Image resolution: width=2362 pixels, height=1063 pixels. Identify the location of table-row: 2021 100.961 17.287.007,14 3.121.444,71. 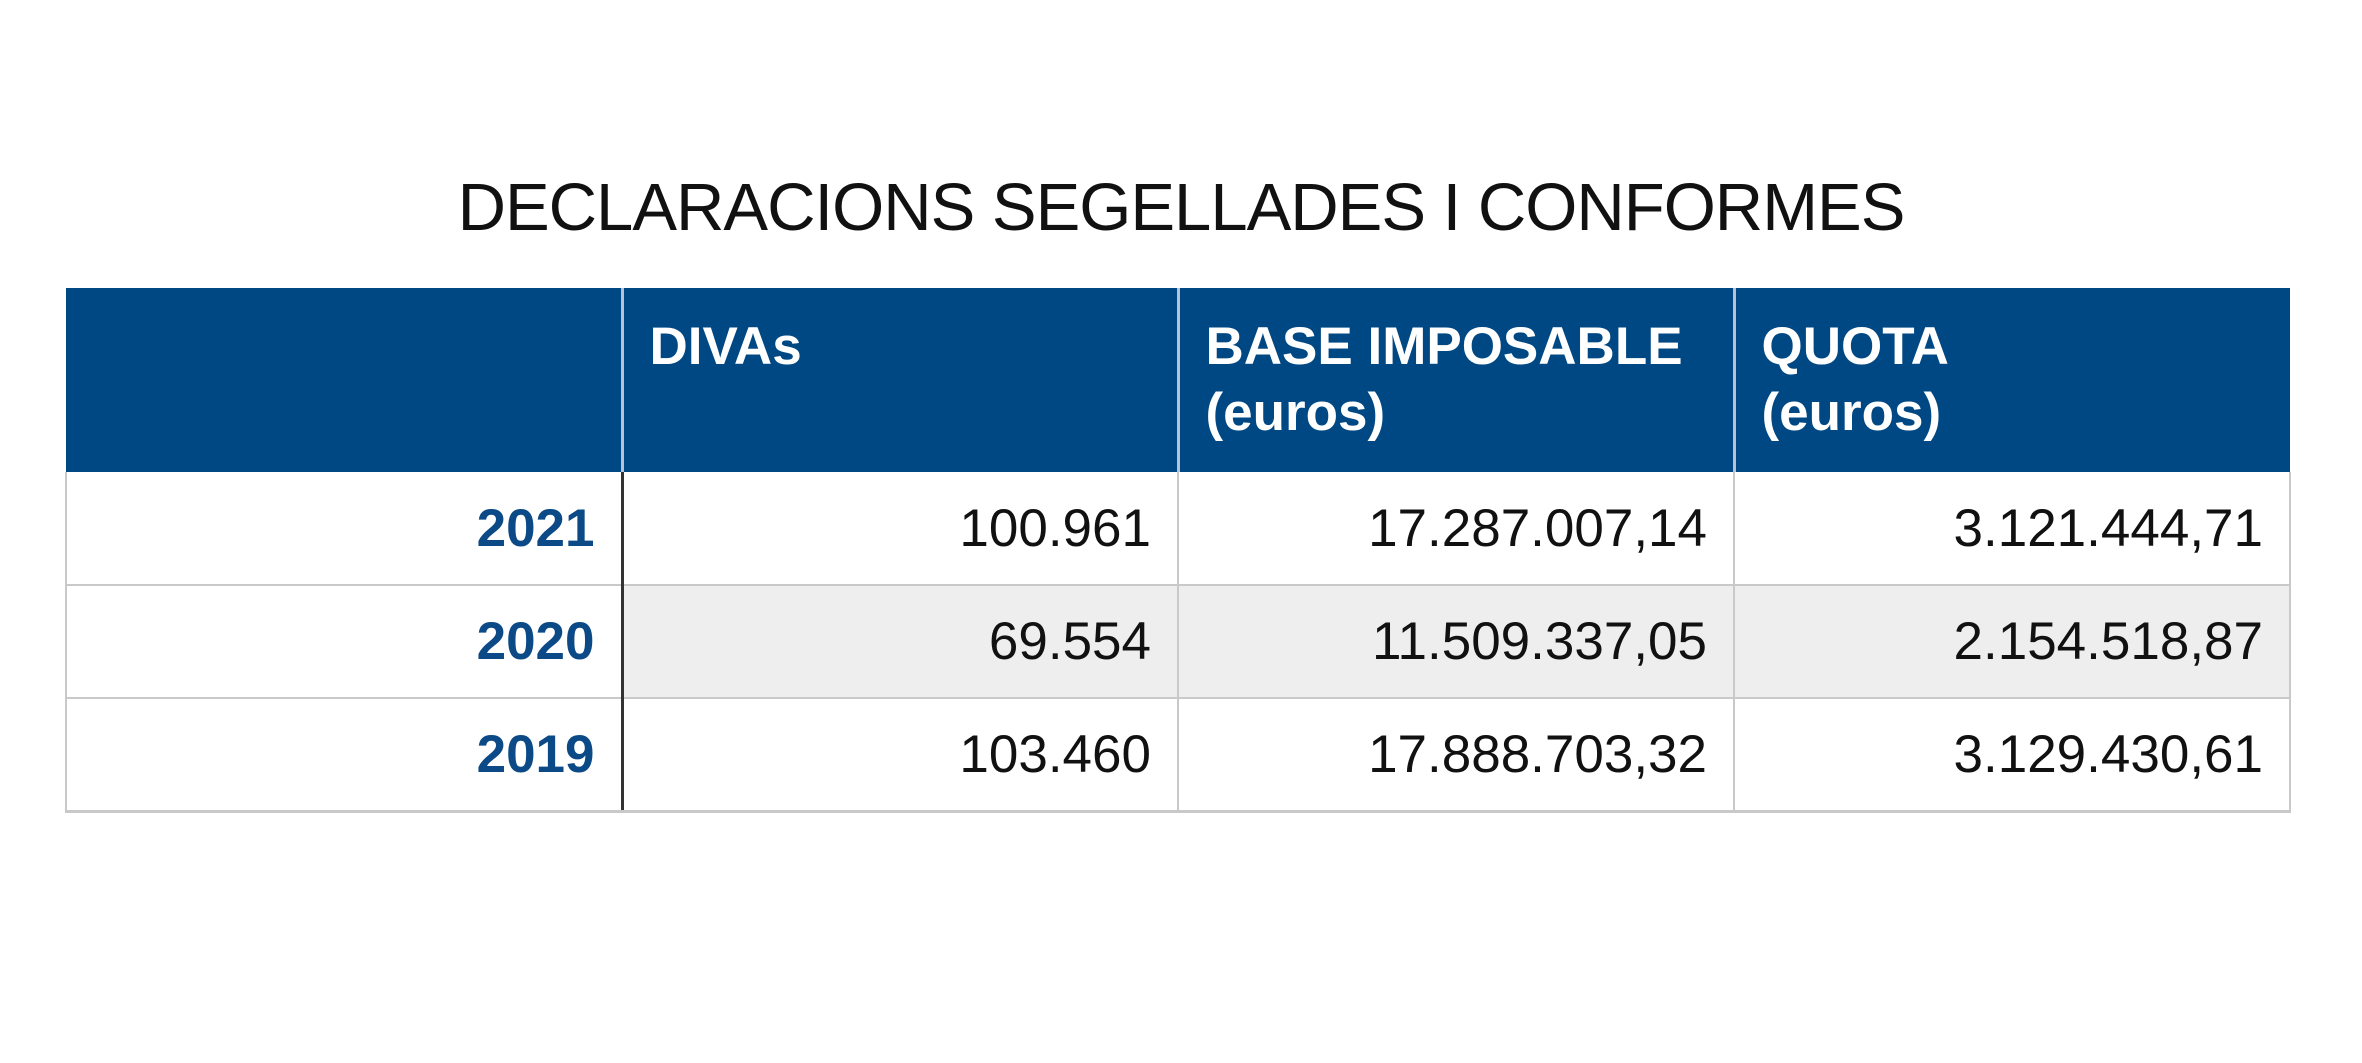
(1178, 529).